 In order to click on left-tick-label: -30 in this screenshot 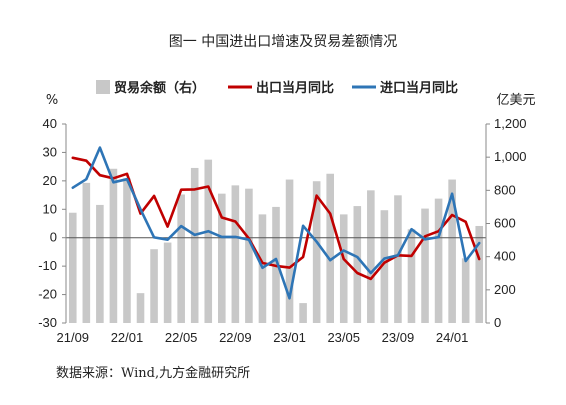, I will do `click(47, 322)`.